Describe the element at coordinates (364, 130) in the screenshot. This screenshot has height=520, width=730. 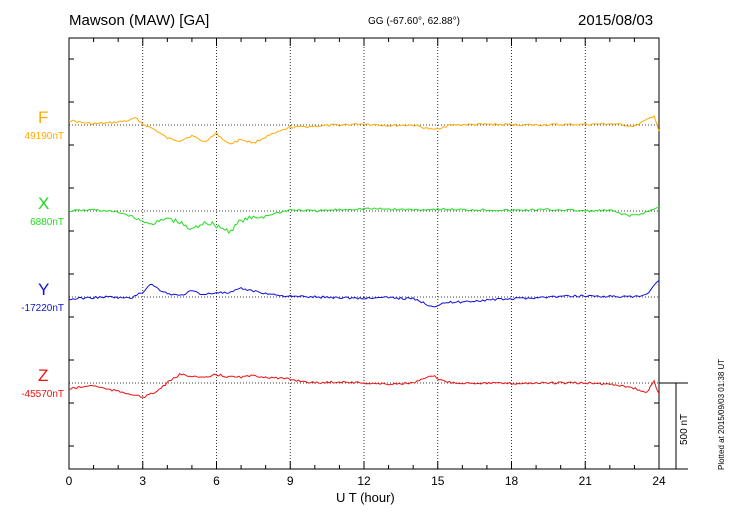
I see `trace-F` at that location.